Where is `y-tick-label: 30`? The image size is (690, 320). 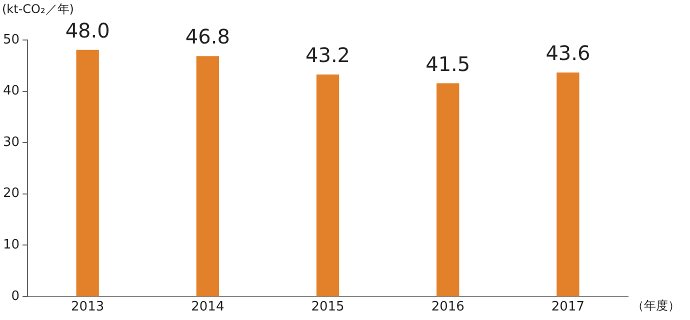
y-tick-label: 30 is located at coordinates (11, 142).